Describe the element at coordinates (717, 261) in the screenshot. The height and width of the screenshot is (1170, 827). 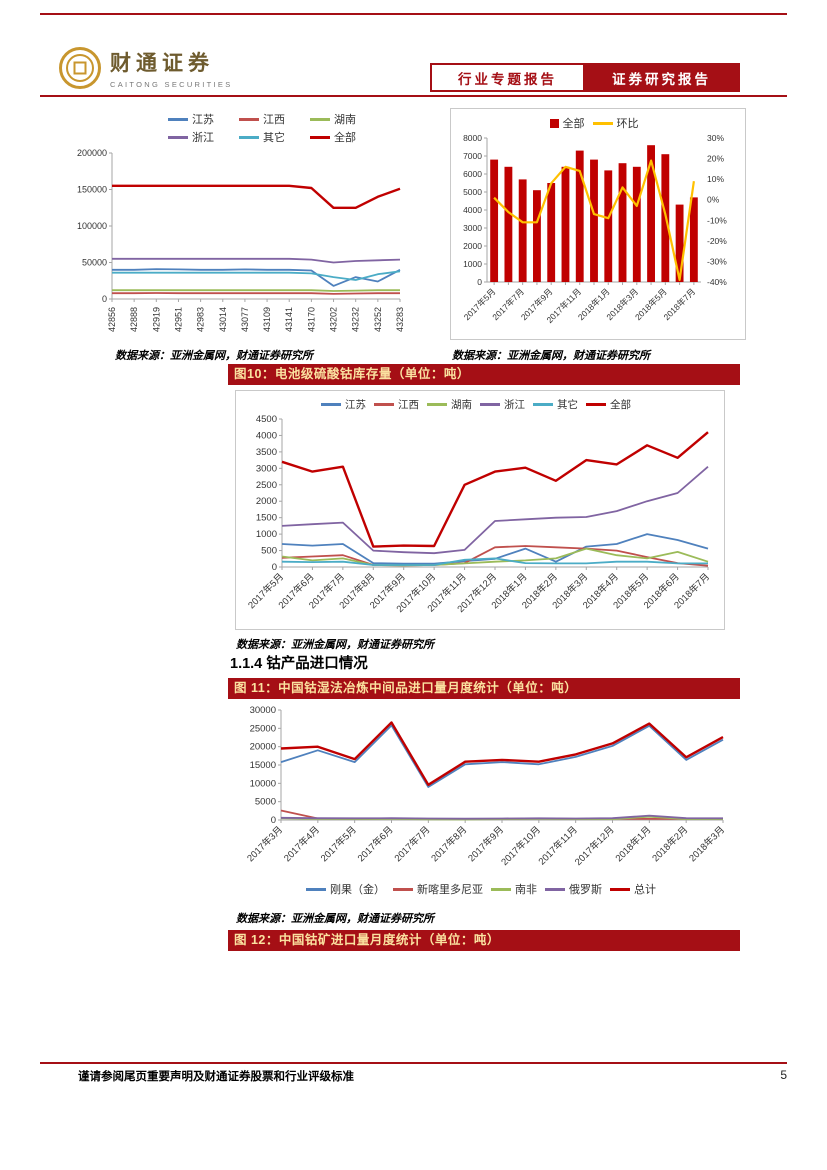
I see `svg-text: -30%` at that location.